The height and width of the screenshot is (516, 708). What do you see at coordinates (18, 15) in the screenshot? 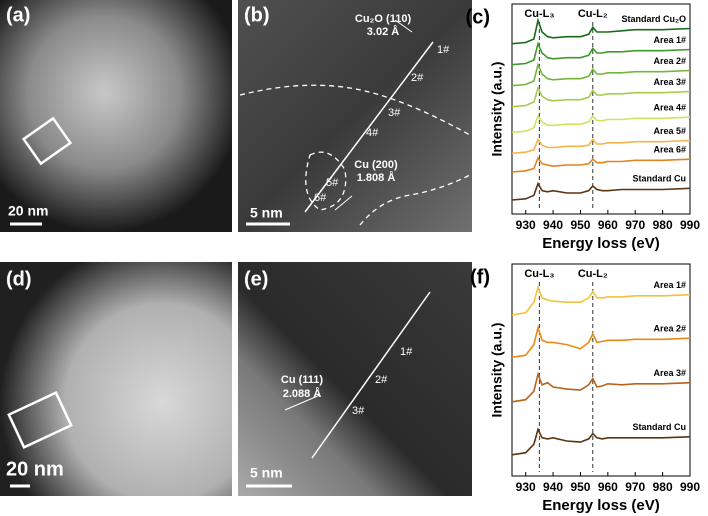
I see `panel-label: (a)` at bounding box center [18, 15].